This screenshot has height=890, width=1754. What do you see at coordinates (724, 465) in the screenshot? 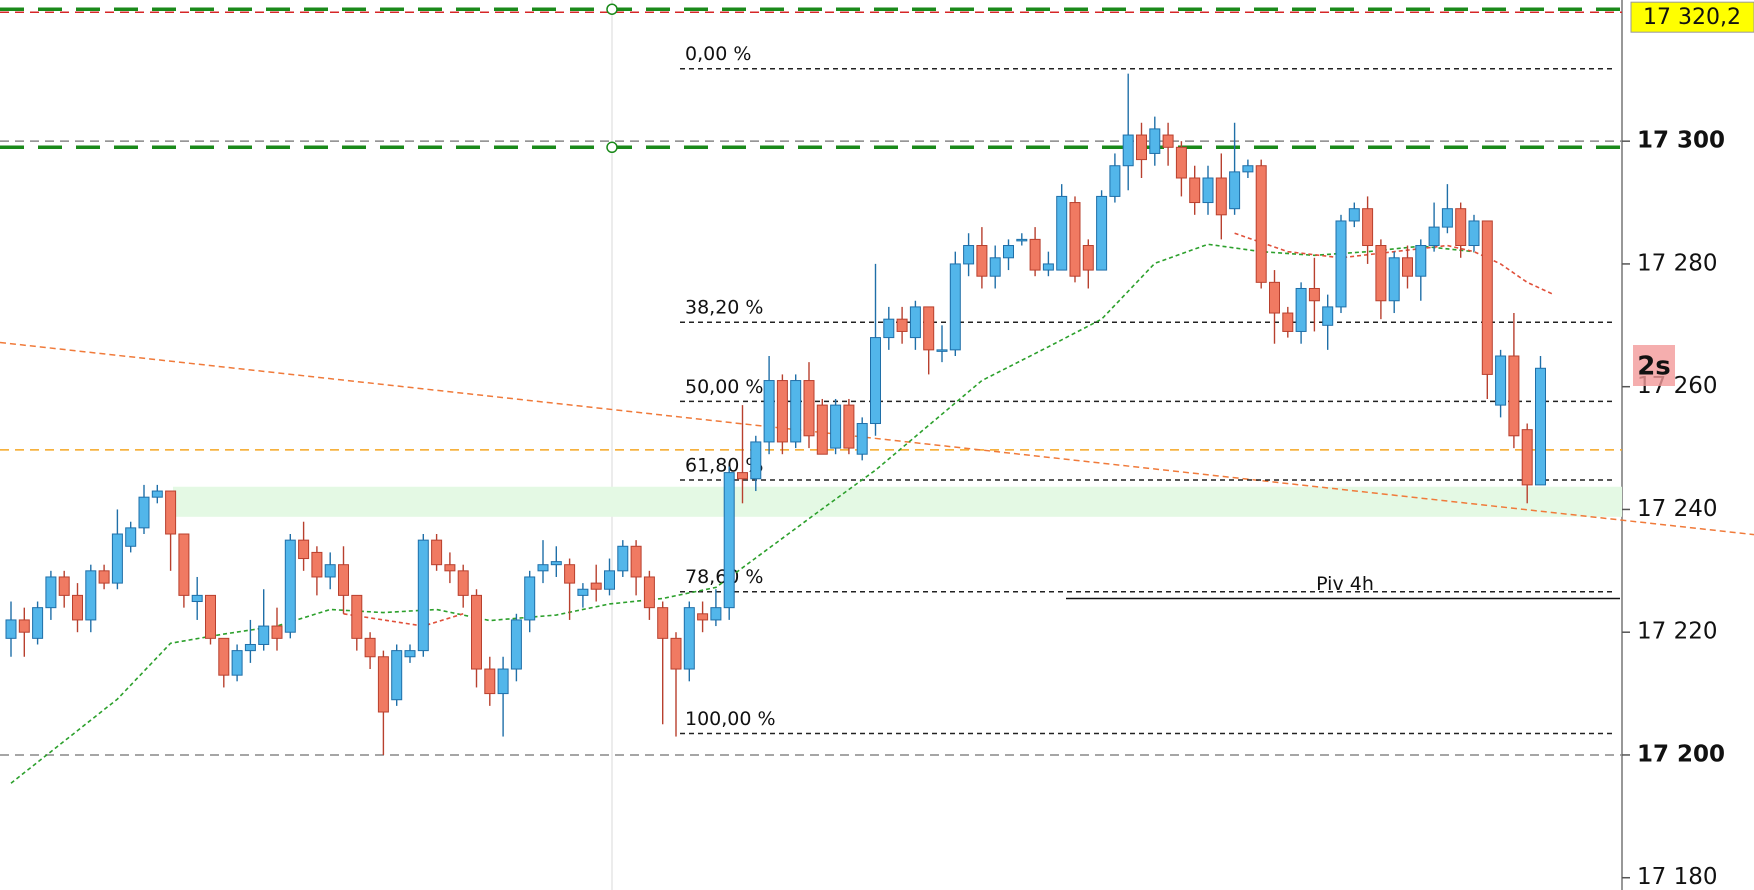
I see `fib-label: 61,80 %` at bounding box center [724, 465].